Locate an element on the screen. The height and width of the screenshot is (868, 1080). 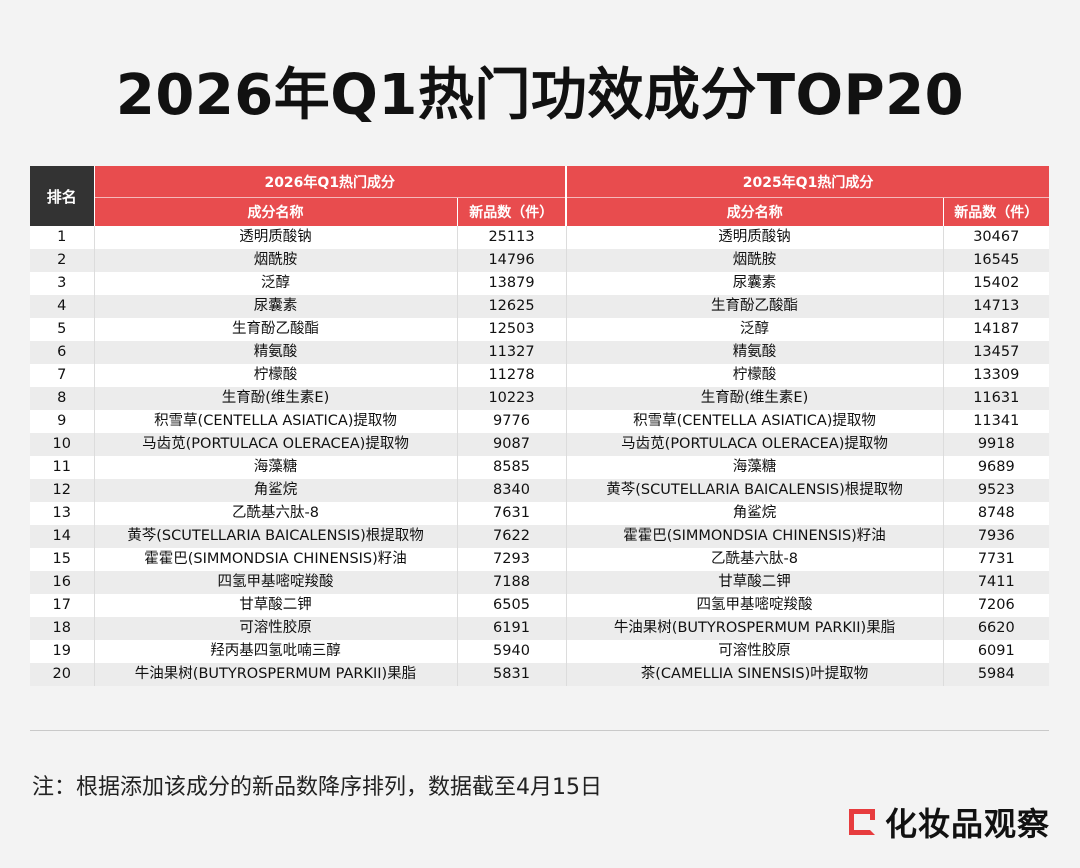
new-product-count-2026: 11327 is located at coordinates (512, 352).